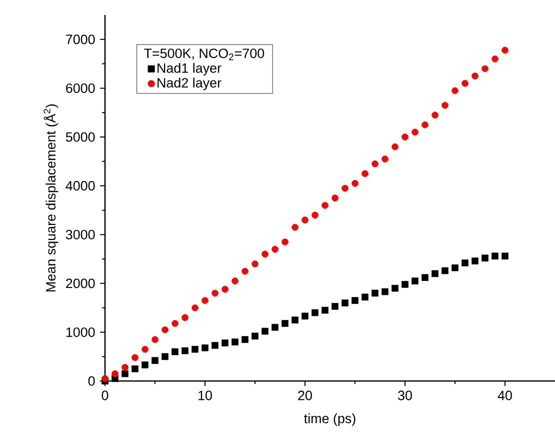 This screenshot has height=446, width=555. Describe the element at coordinates (80, 186) in the screenshot. I see `y-tick-label: 4000` at that location.